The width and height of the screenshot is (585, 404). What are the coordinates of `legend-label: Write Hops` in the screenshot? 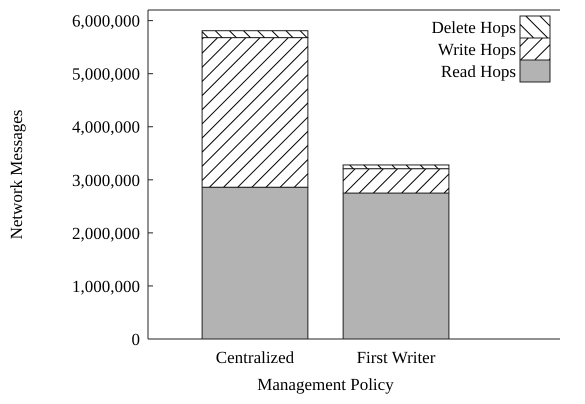 It's located at (477, 49).